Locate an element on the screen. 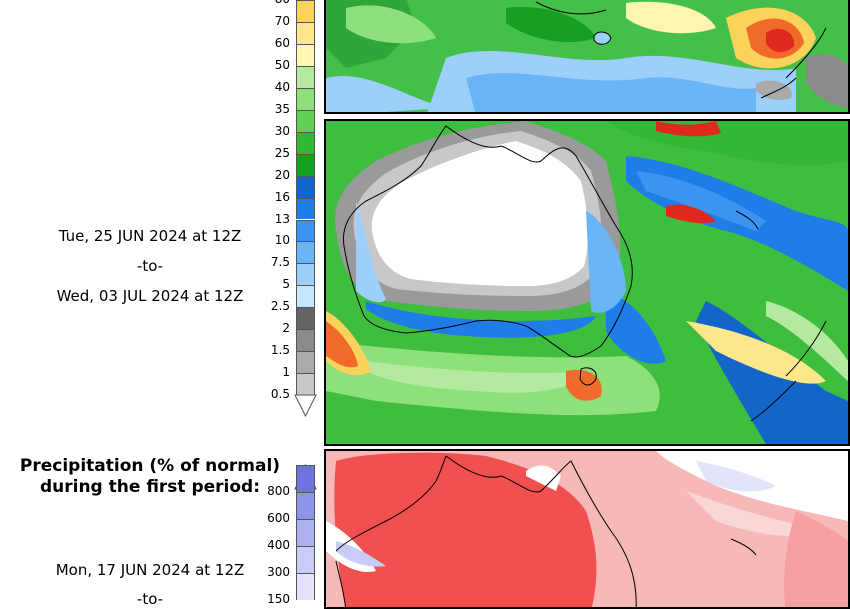 The height and width of the screenshot is (609, 850). precip-colorbar-tick-label: 10 is located at coordinates (282, 240).